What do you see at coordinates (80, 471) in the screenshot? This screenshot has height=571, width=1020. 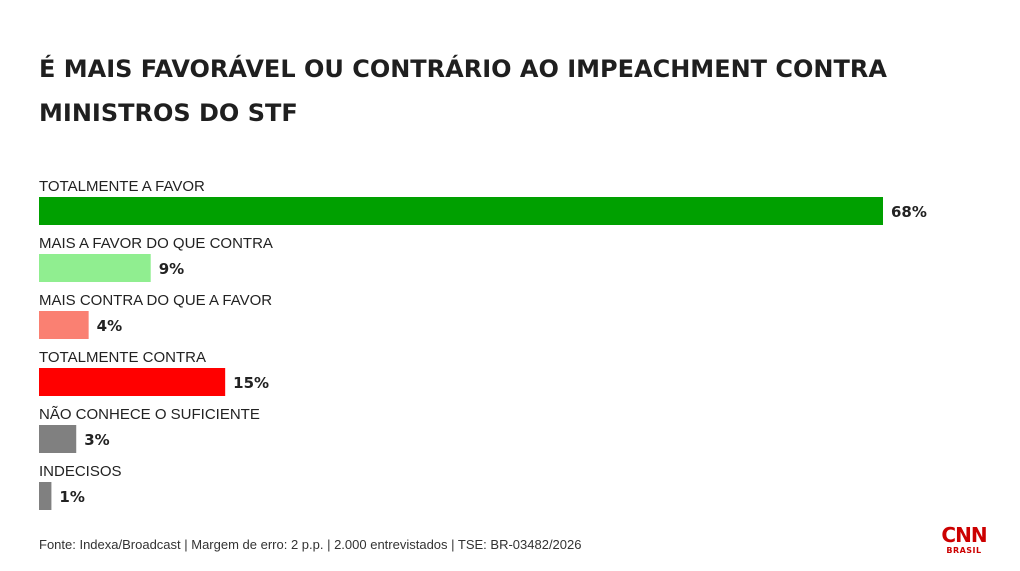 I see `category-label-indecisos: INDECISOS` at bounding box center [80, 471].